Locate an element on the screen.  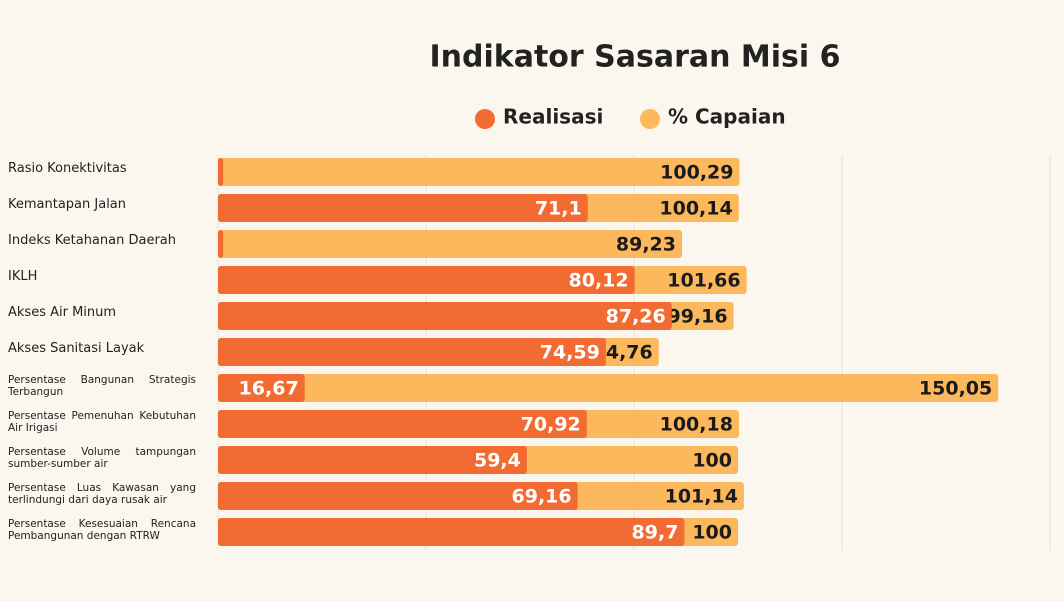
legend-label: % Capaian is located at coordinates (727, 117).